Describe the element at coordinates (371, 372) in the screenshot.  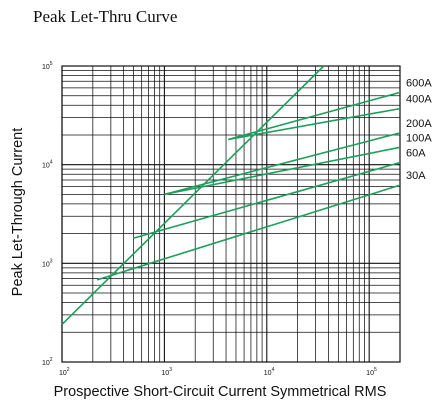
I see `x-tick-label: 10⁵` at that location.